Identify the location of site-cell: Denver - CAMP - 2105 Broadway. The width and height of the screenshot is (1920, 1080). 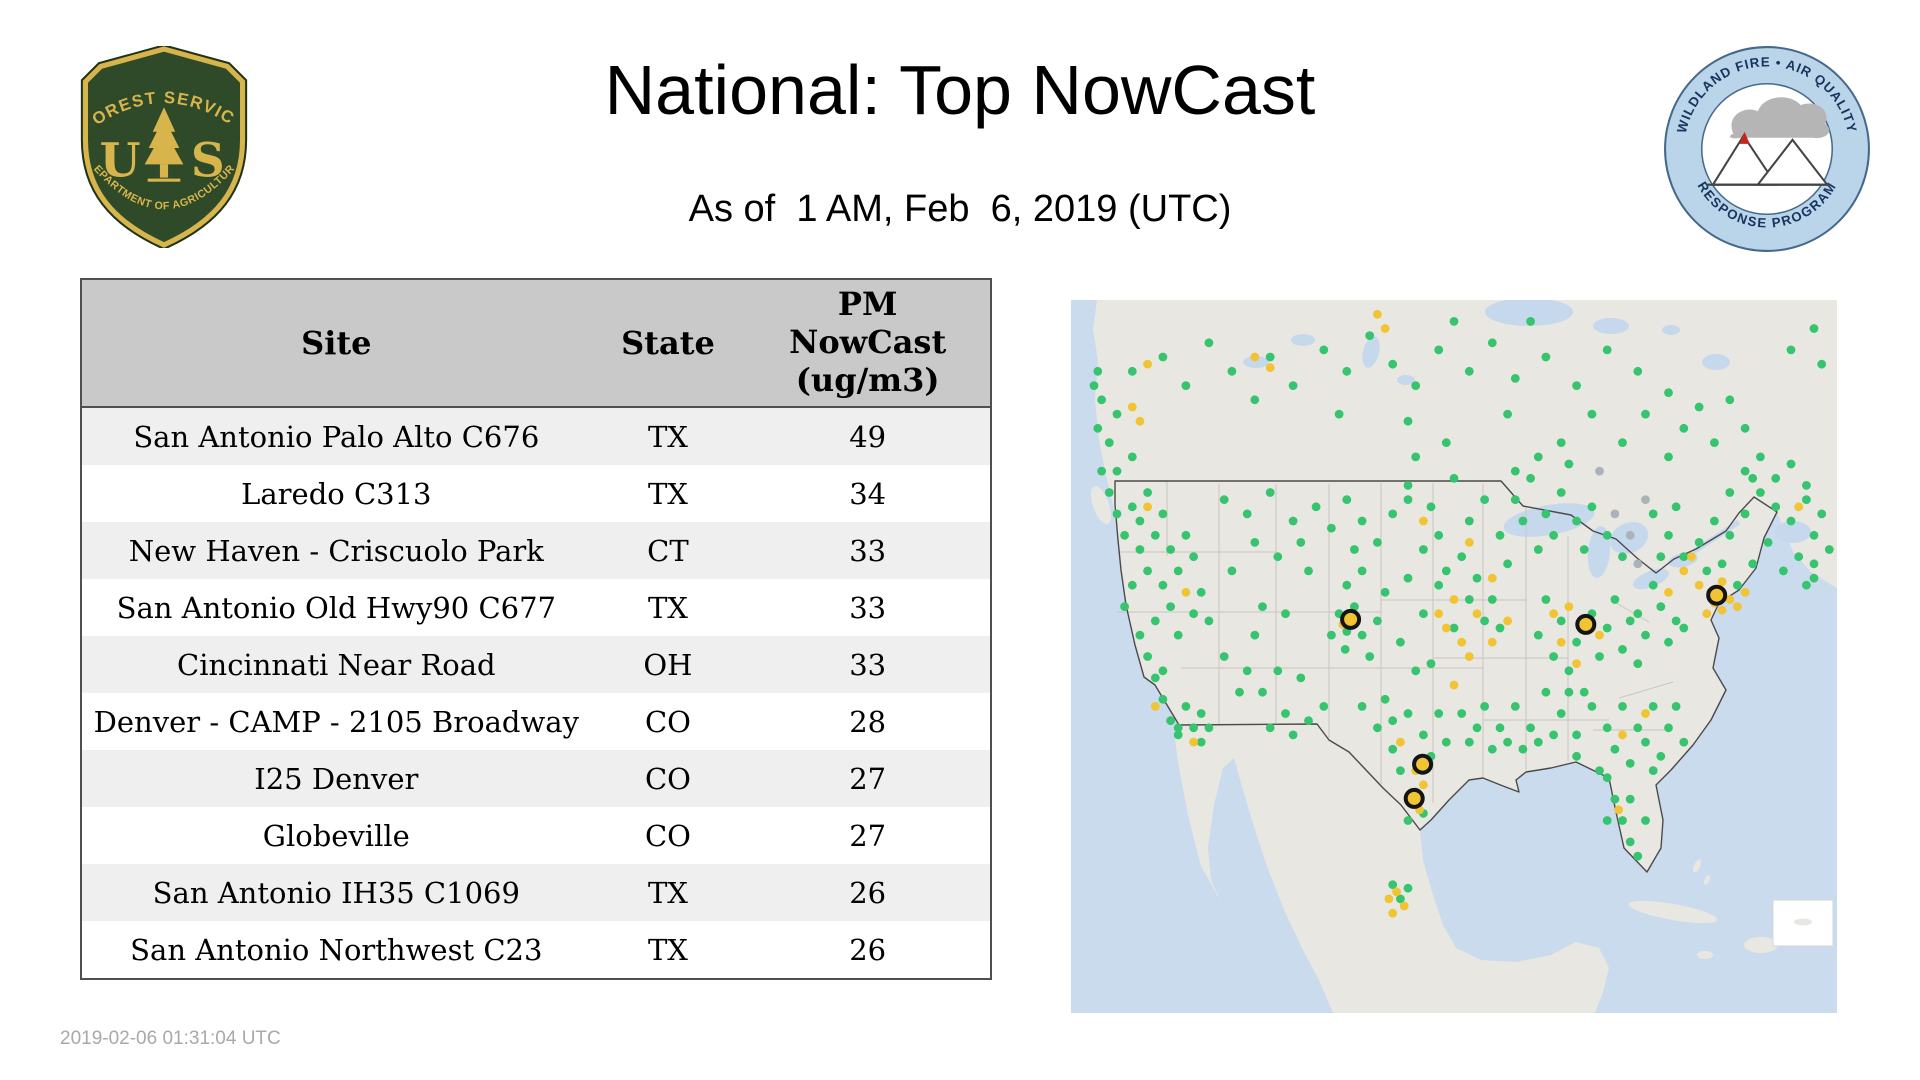
(336, 721).